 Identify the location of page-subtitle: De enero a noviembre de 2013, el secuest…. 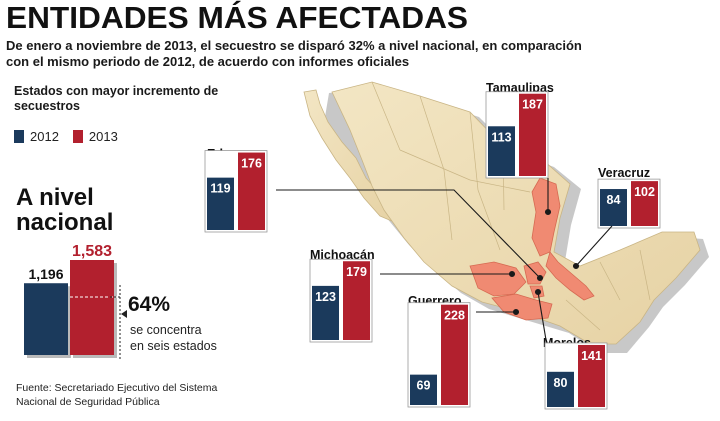
(294, 53).